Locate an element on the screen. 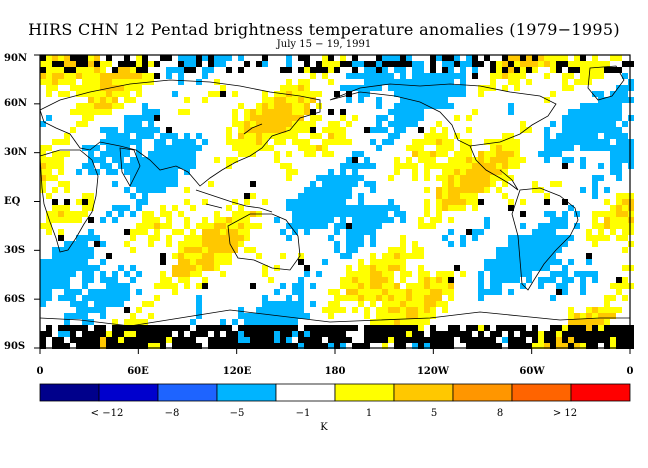 The width and height of the screenshot is (648, 468). lat-label-90n: 90N is located at coordinates (16, 58).